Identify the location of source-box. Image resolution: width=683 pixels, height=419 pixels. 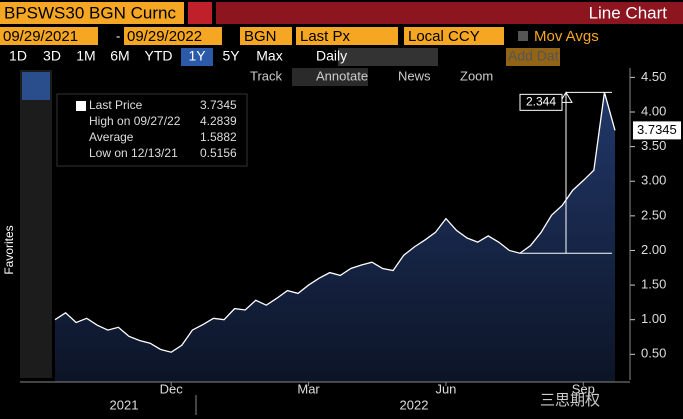
(266, 36).